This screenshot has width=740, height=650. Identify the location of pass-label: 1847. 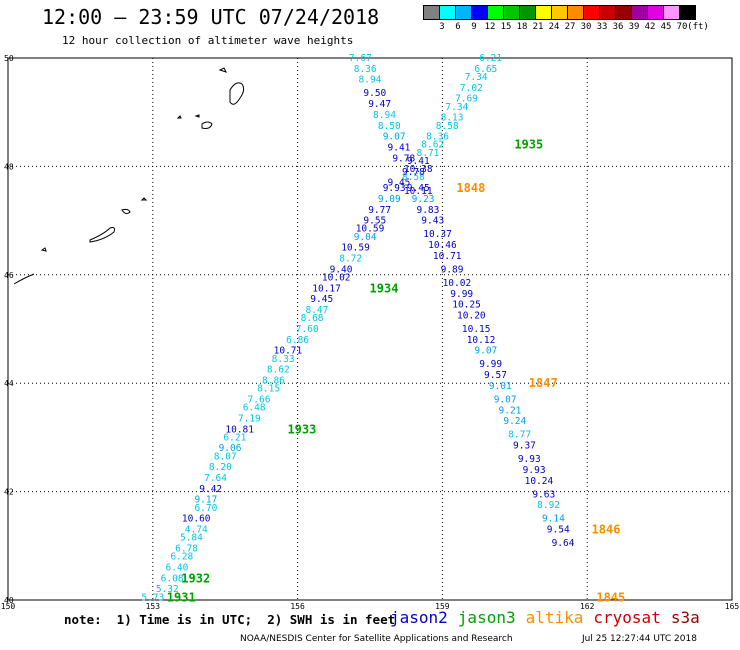
(543, 383).